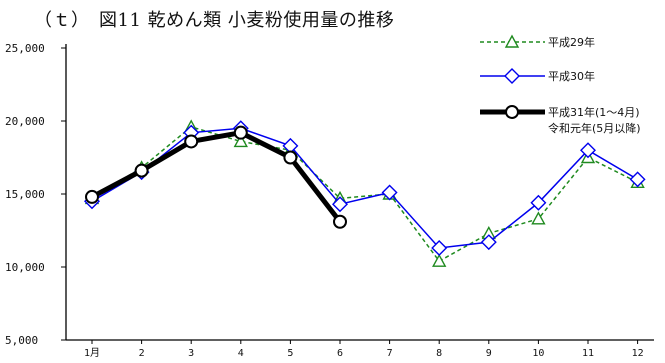 The image size is (665, 363). Describe the element at coordinates (92, 353) in the screenshot. I see `x-tick-label: 1月` at that location.